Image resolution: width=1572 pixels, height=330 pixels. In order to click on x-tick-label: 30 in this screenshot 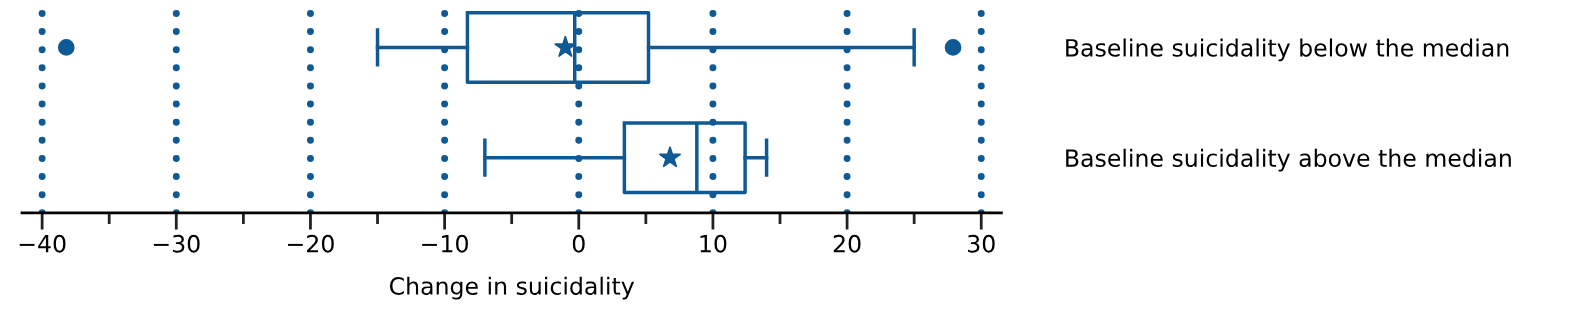, I will do `click(981, 243)`.